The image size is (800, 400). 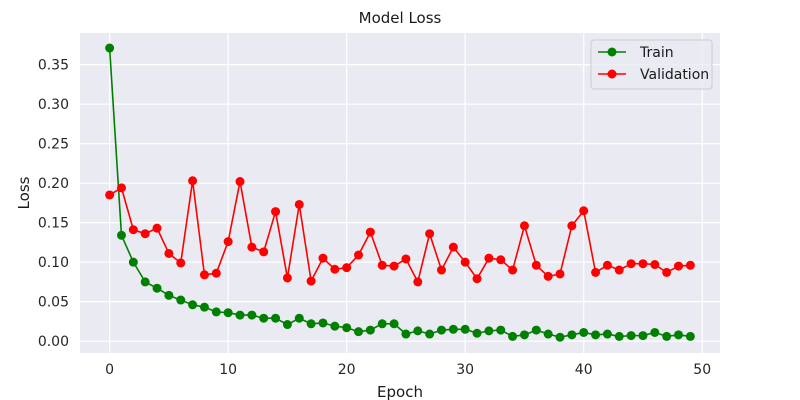 What do you see at coordinates (612, 74) in the screenshot?
I see `legend-validation-marker` at bounding box center [612, 74].